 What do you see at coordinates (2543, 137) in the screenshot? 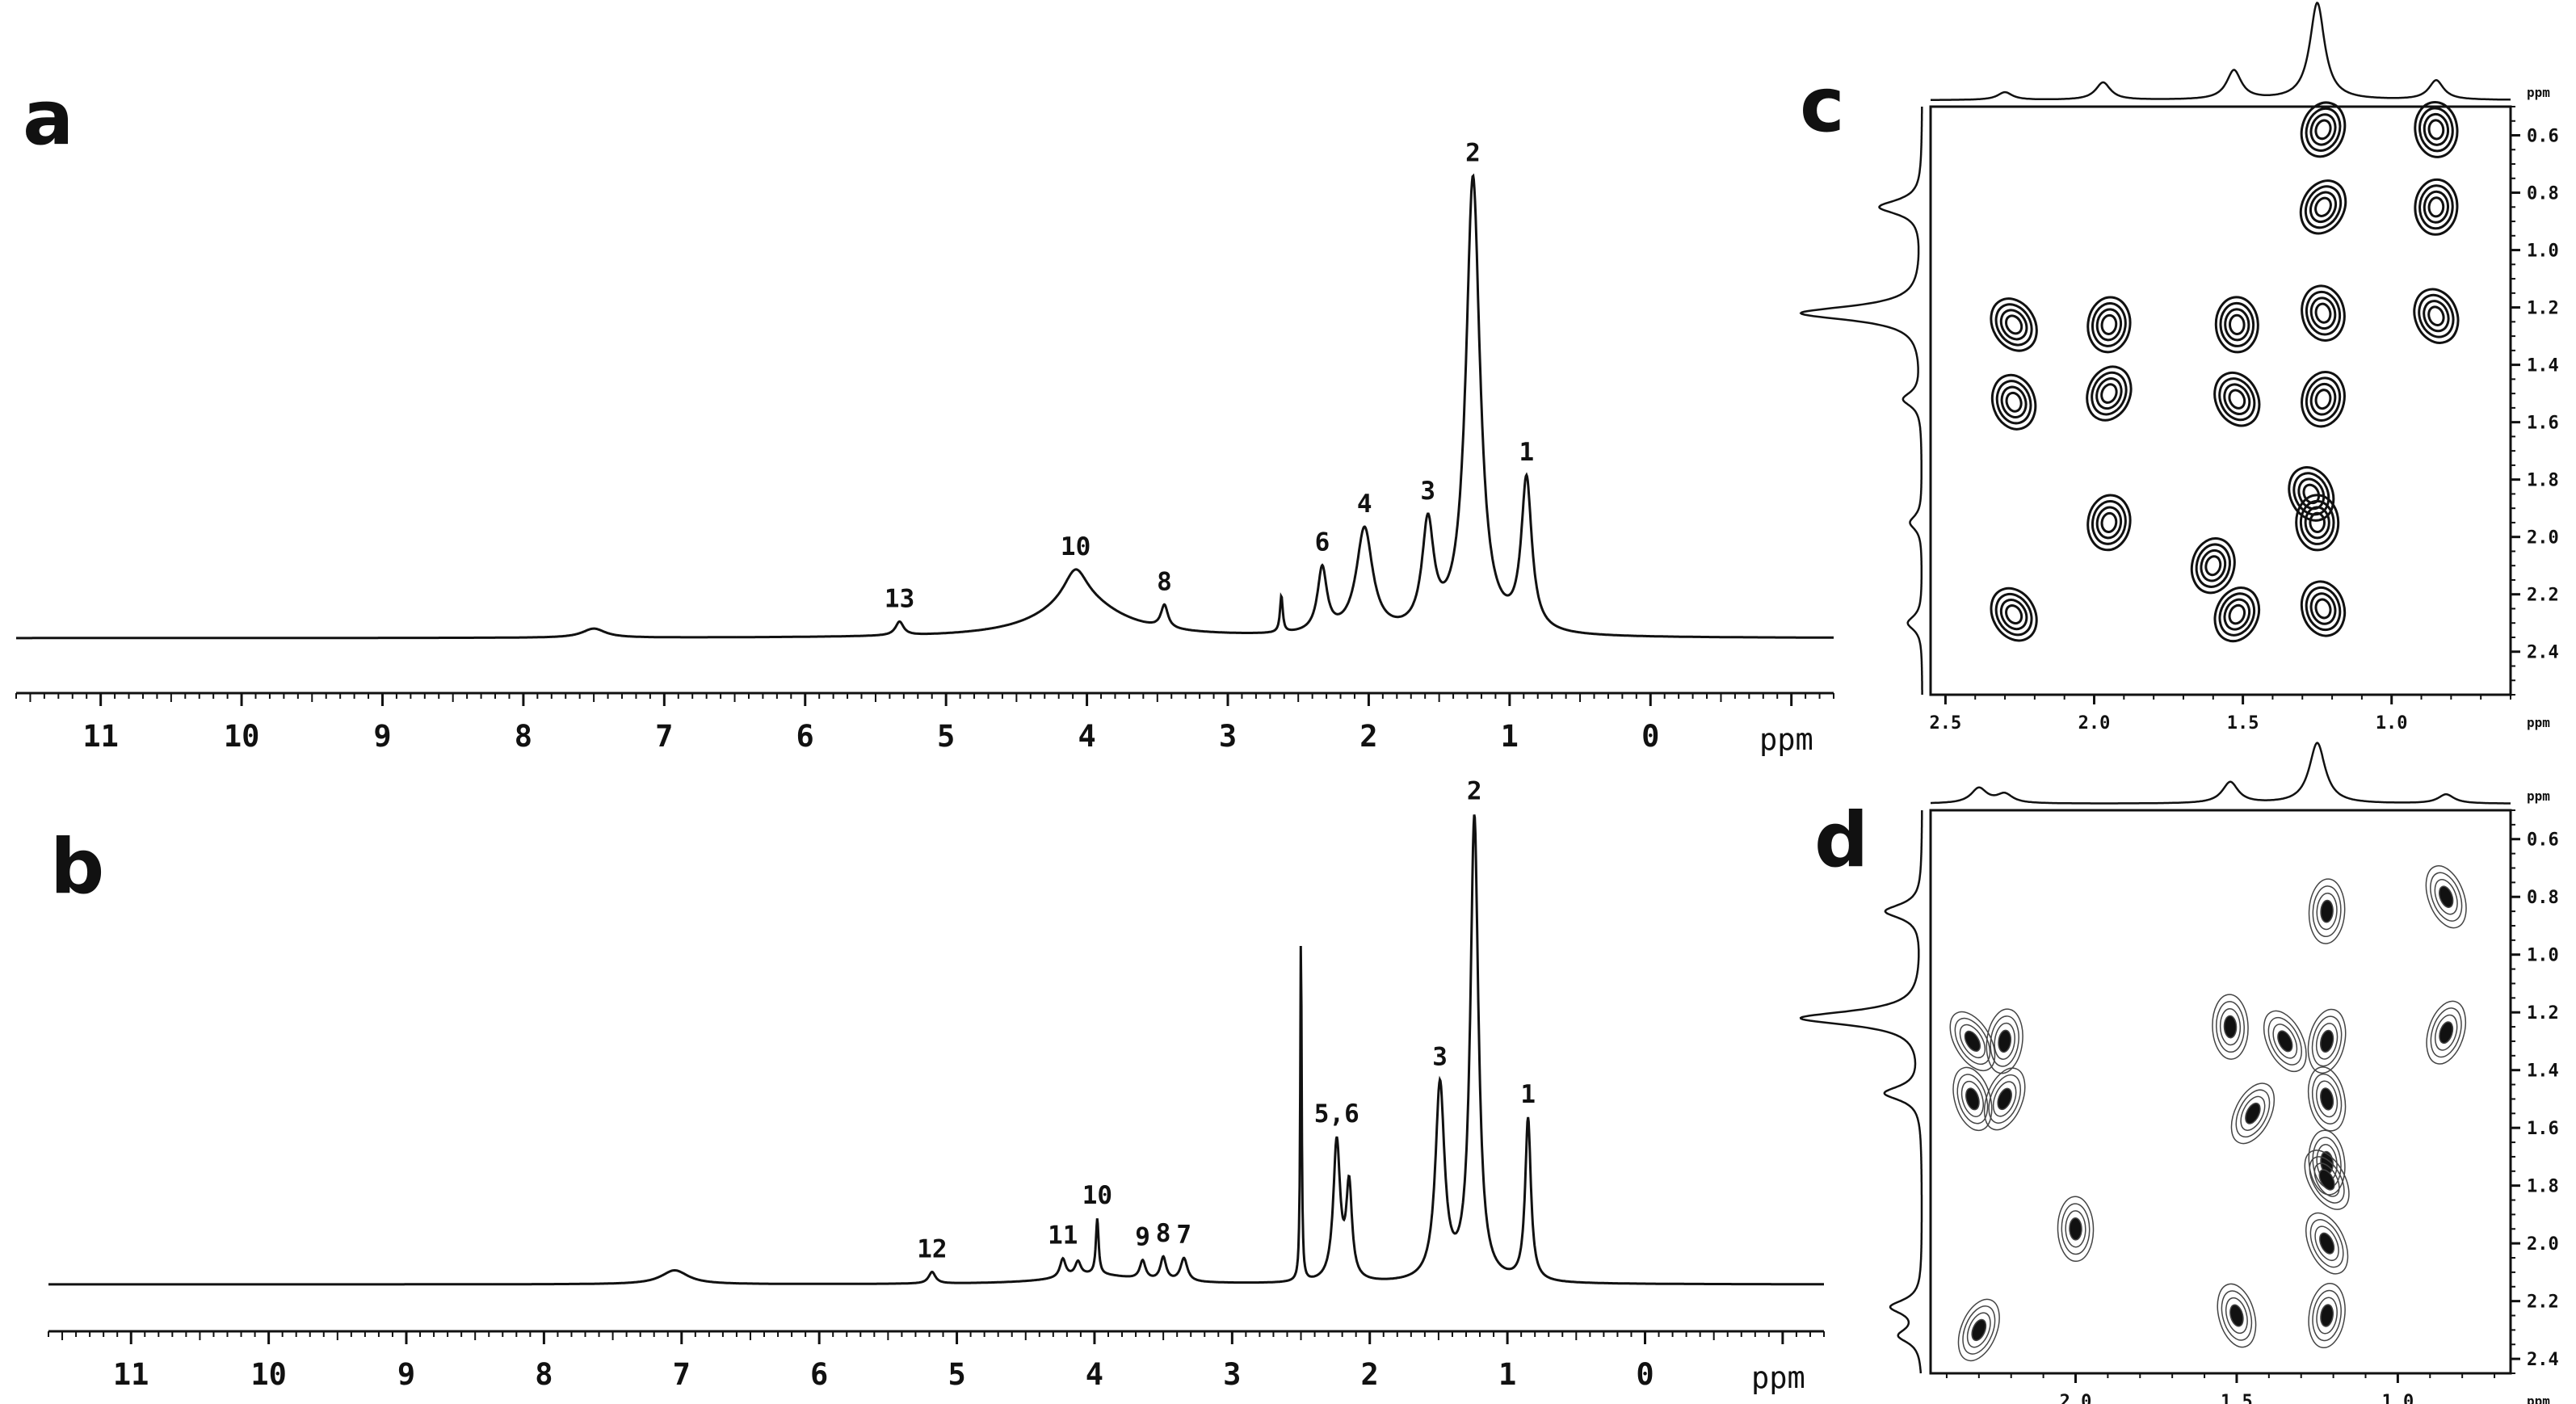
I see `y-tick-label: 0.6` at bounding box center [2543, 137].